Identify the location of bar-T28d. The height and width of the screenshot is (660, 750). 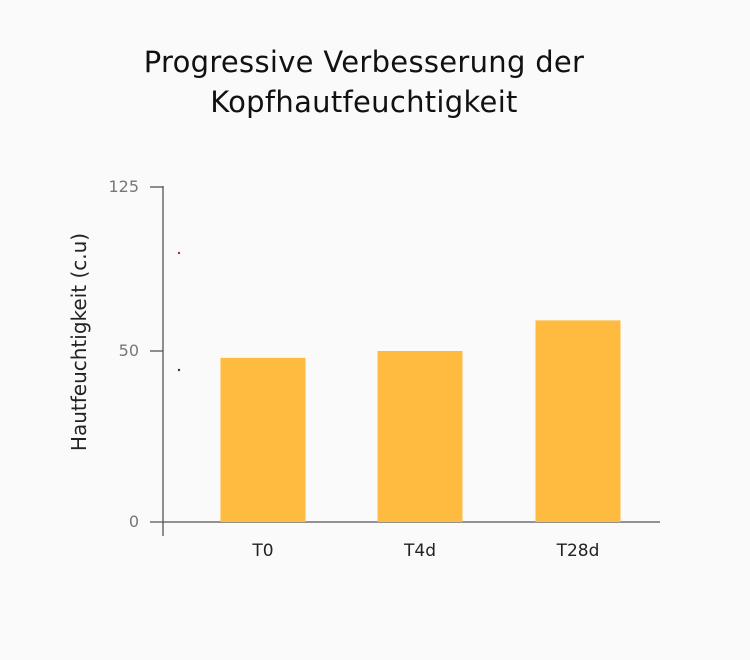
(578, 421).